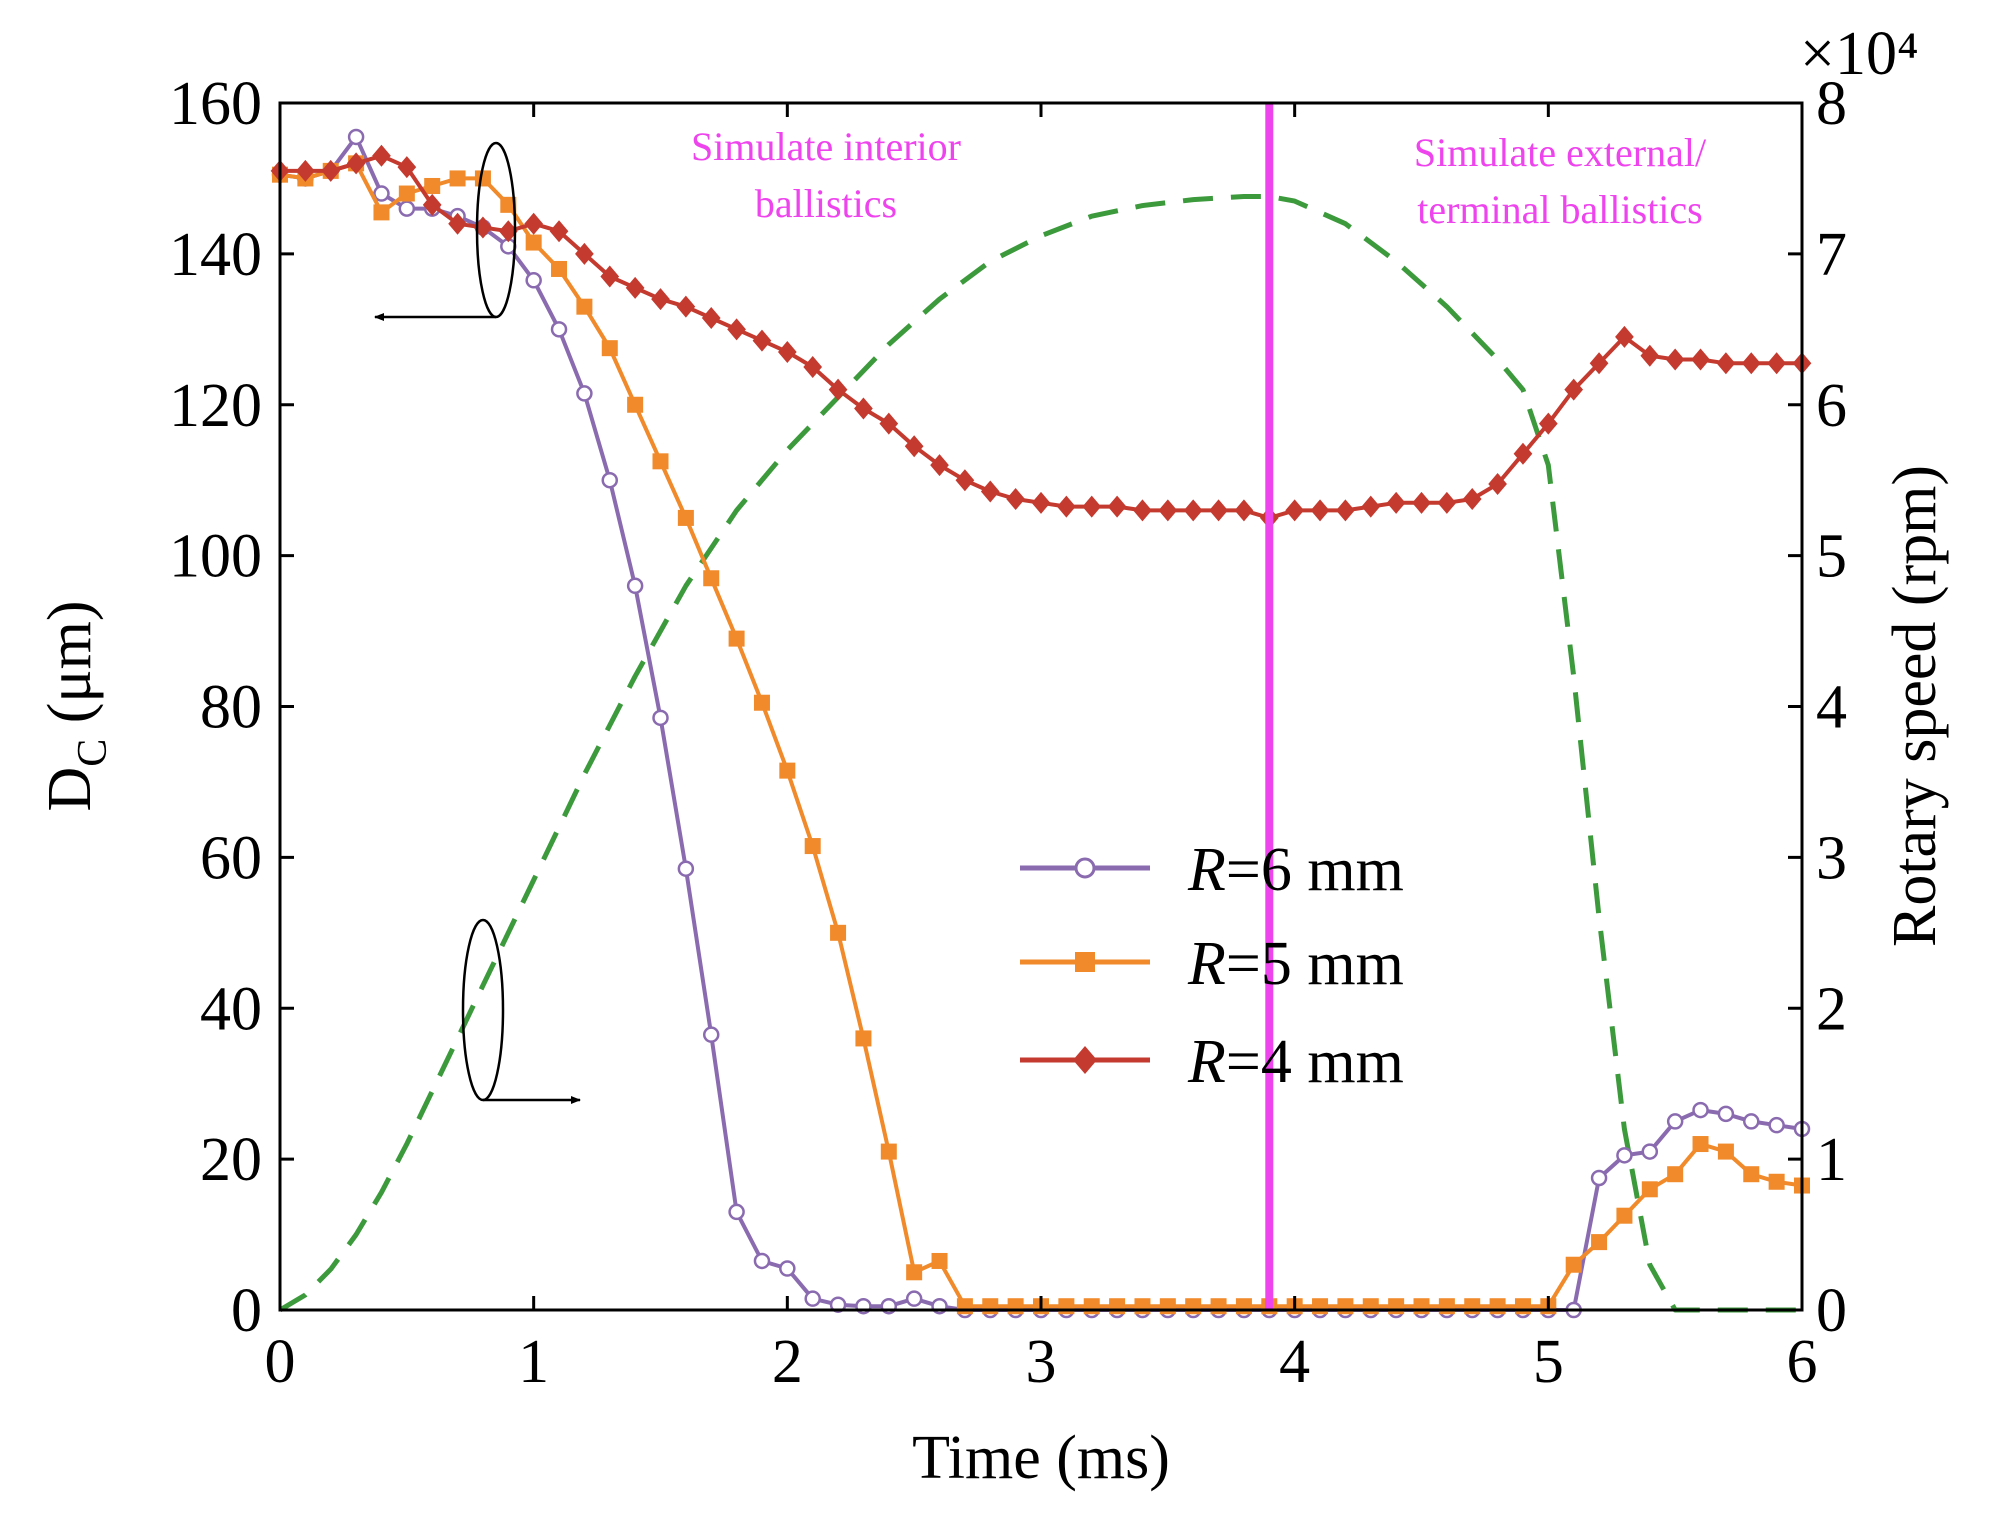  I want to click on annotation-interior-line2: ballistics, so click(826, 203).